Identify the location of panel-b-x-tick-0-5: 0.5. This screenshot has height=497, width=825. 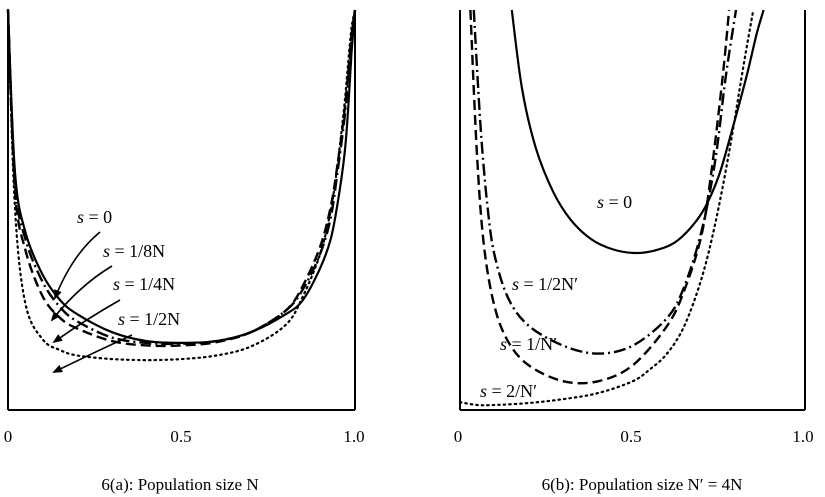
(630, 436).